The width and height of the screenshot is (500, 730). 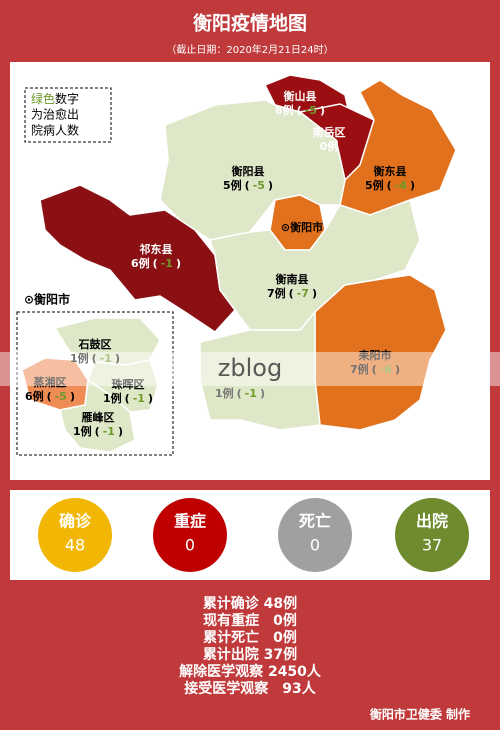 I want to click on summary-label: 死亡, so click(x=315, y=521).